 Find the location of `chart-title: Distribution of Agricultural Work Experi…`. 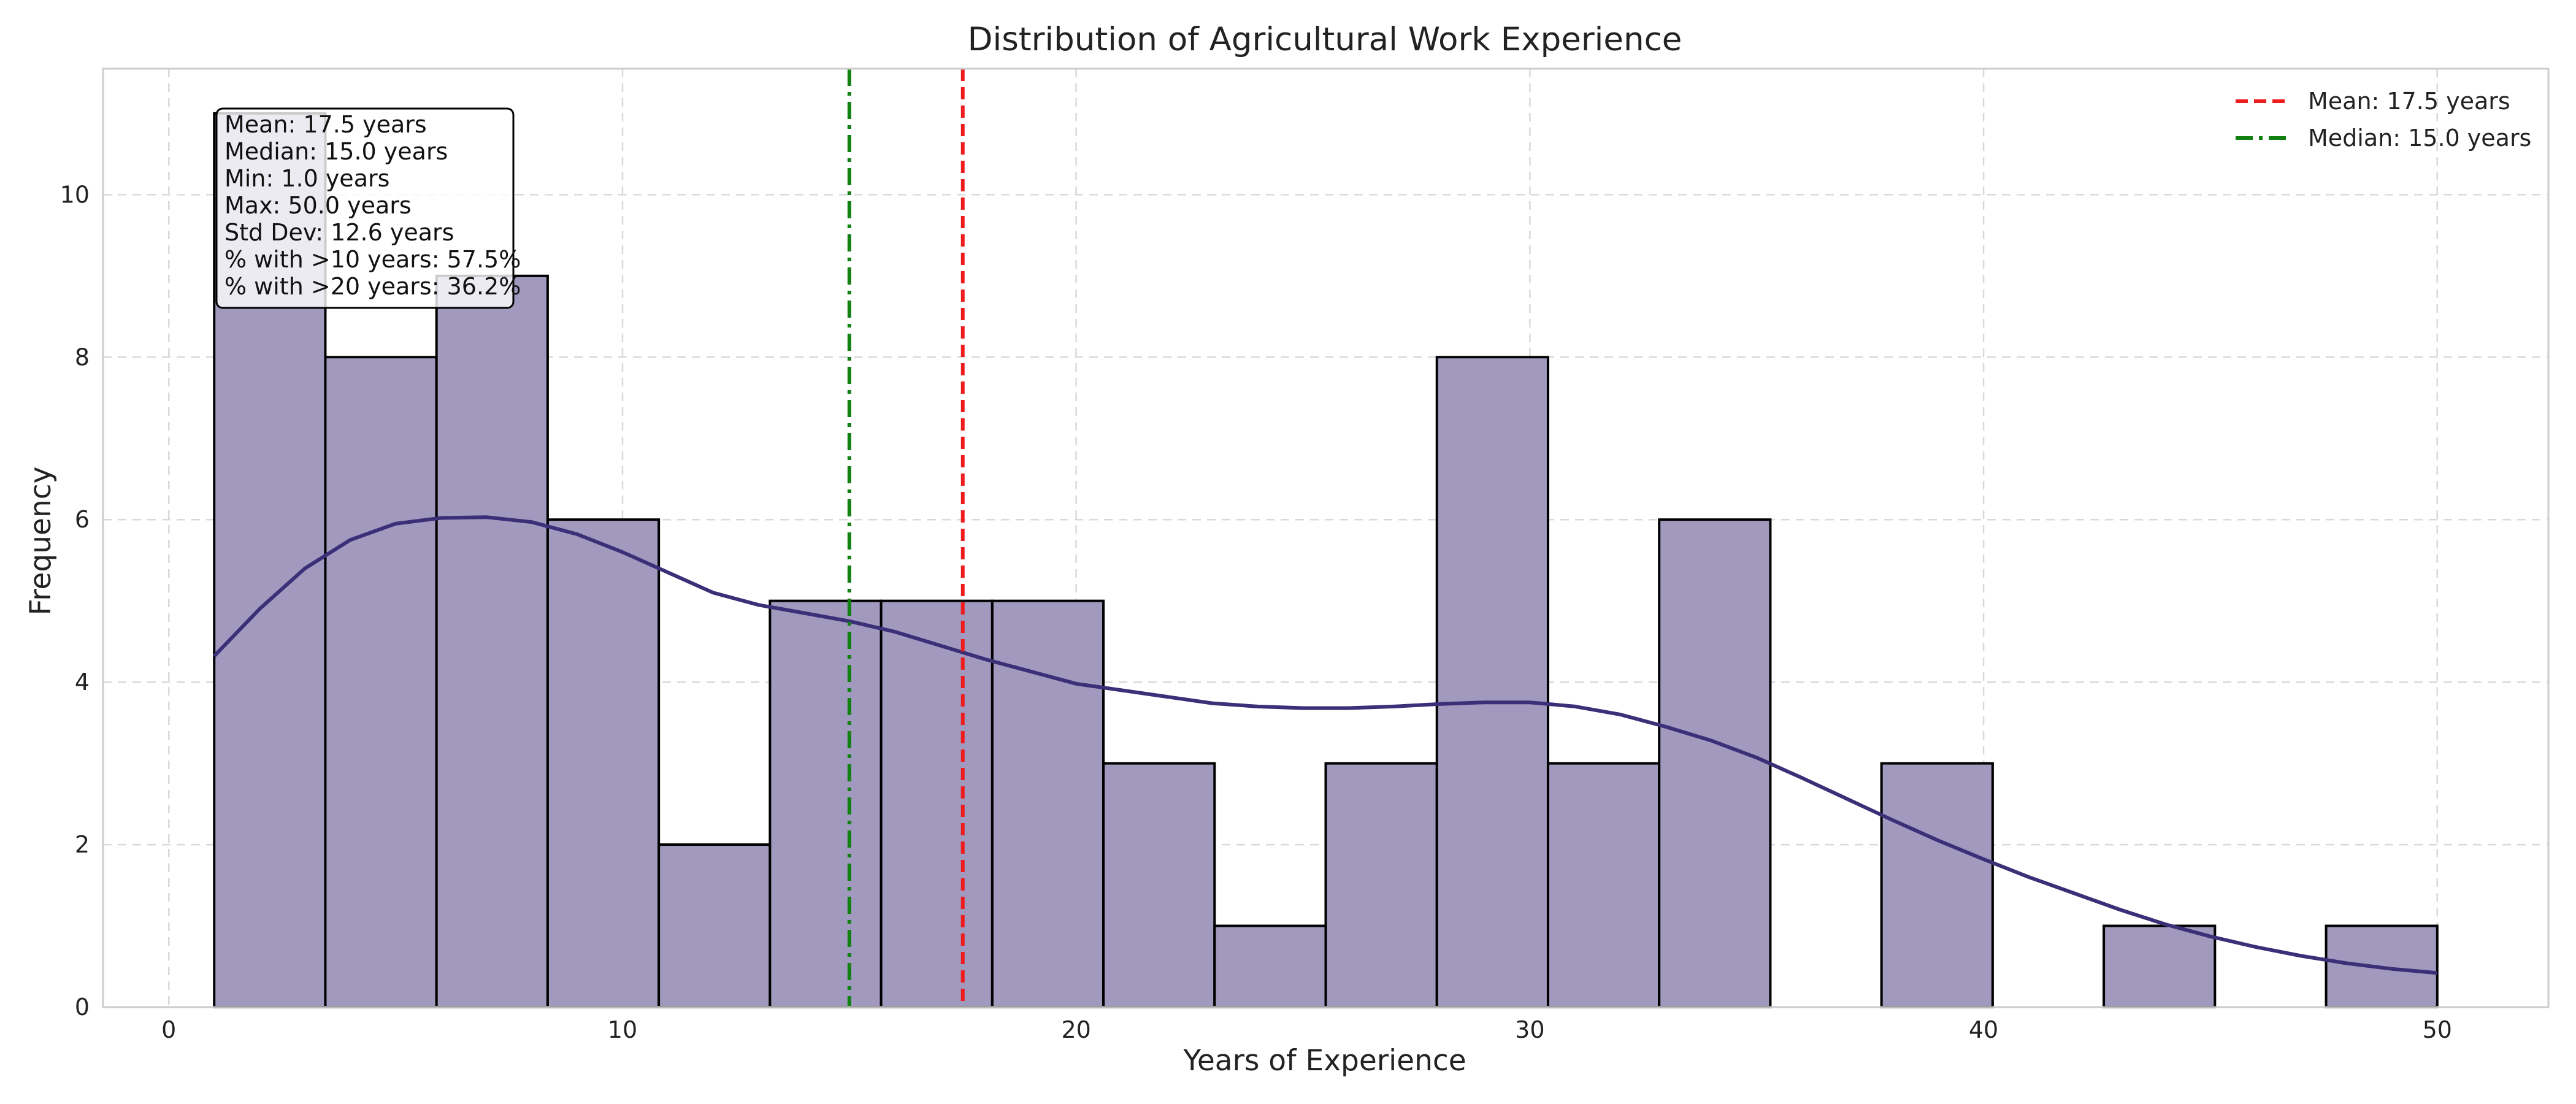

chart-title: Distribution of Agricultural Work Experi… is located at coordinates (1325, 39).